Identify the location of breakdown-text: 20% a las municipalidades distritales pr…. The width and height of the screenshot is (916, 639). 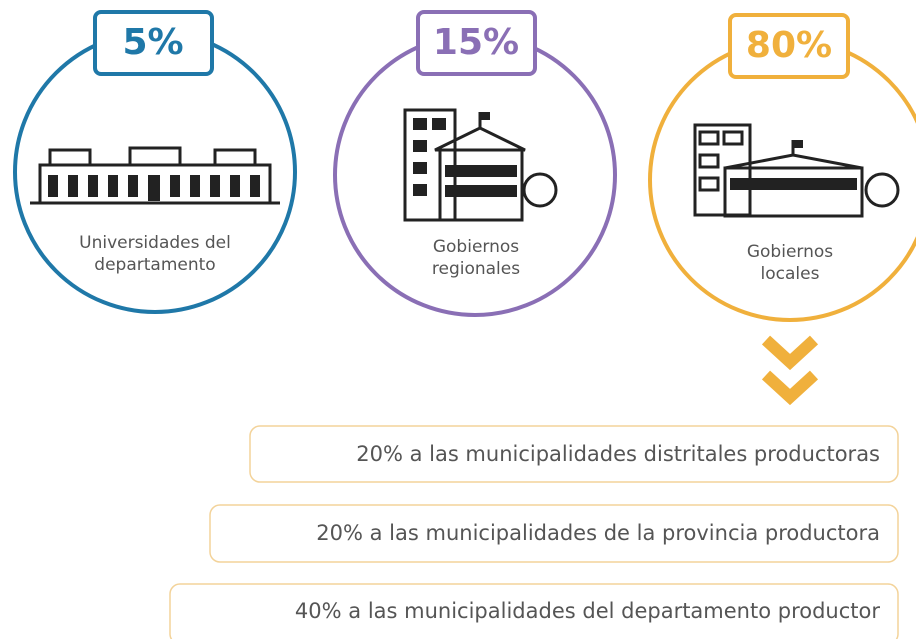
(618, 454).